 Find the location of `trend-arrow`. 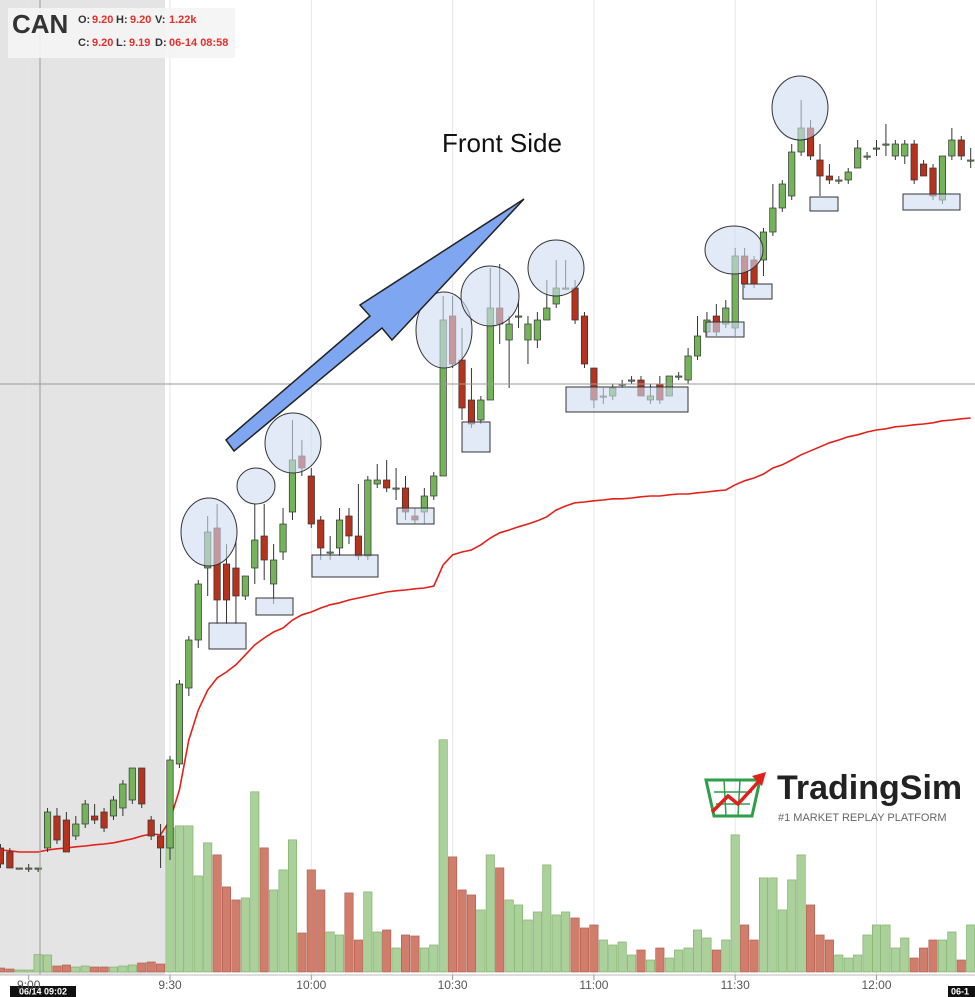

trend-arrow is located at coordinates (374, 325).